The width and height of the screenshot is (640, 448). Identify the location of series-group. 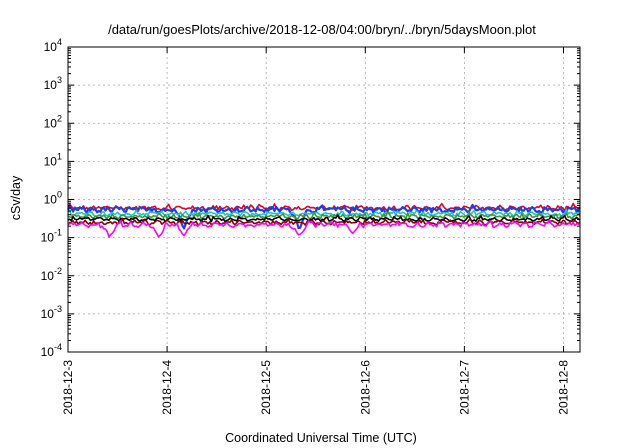
(324, 220).